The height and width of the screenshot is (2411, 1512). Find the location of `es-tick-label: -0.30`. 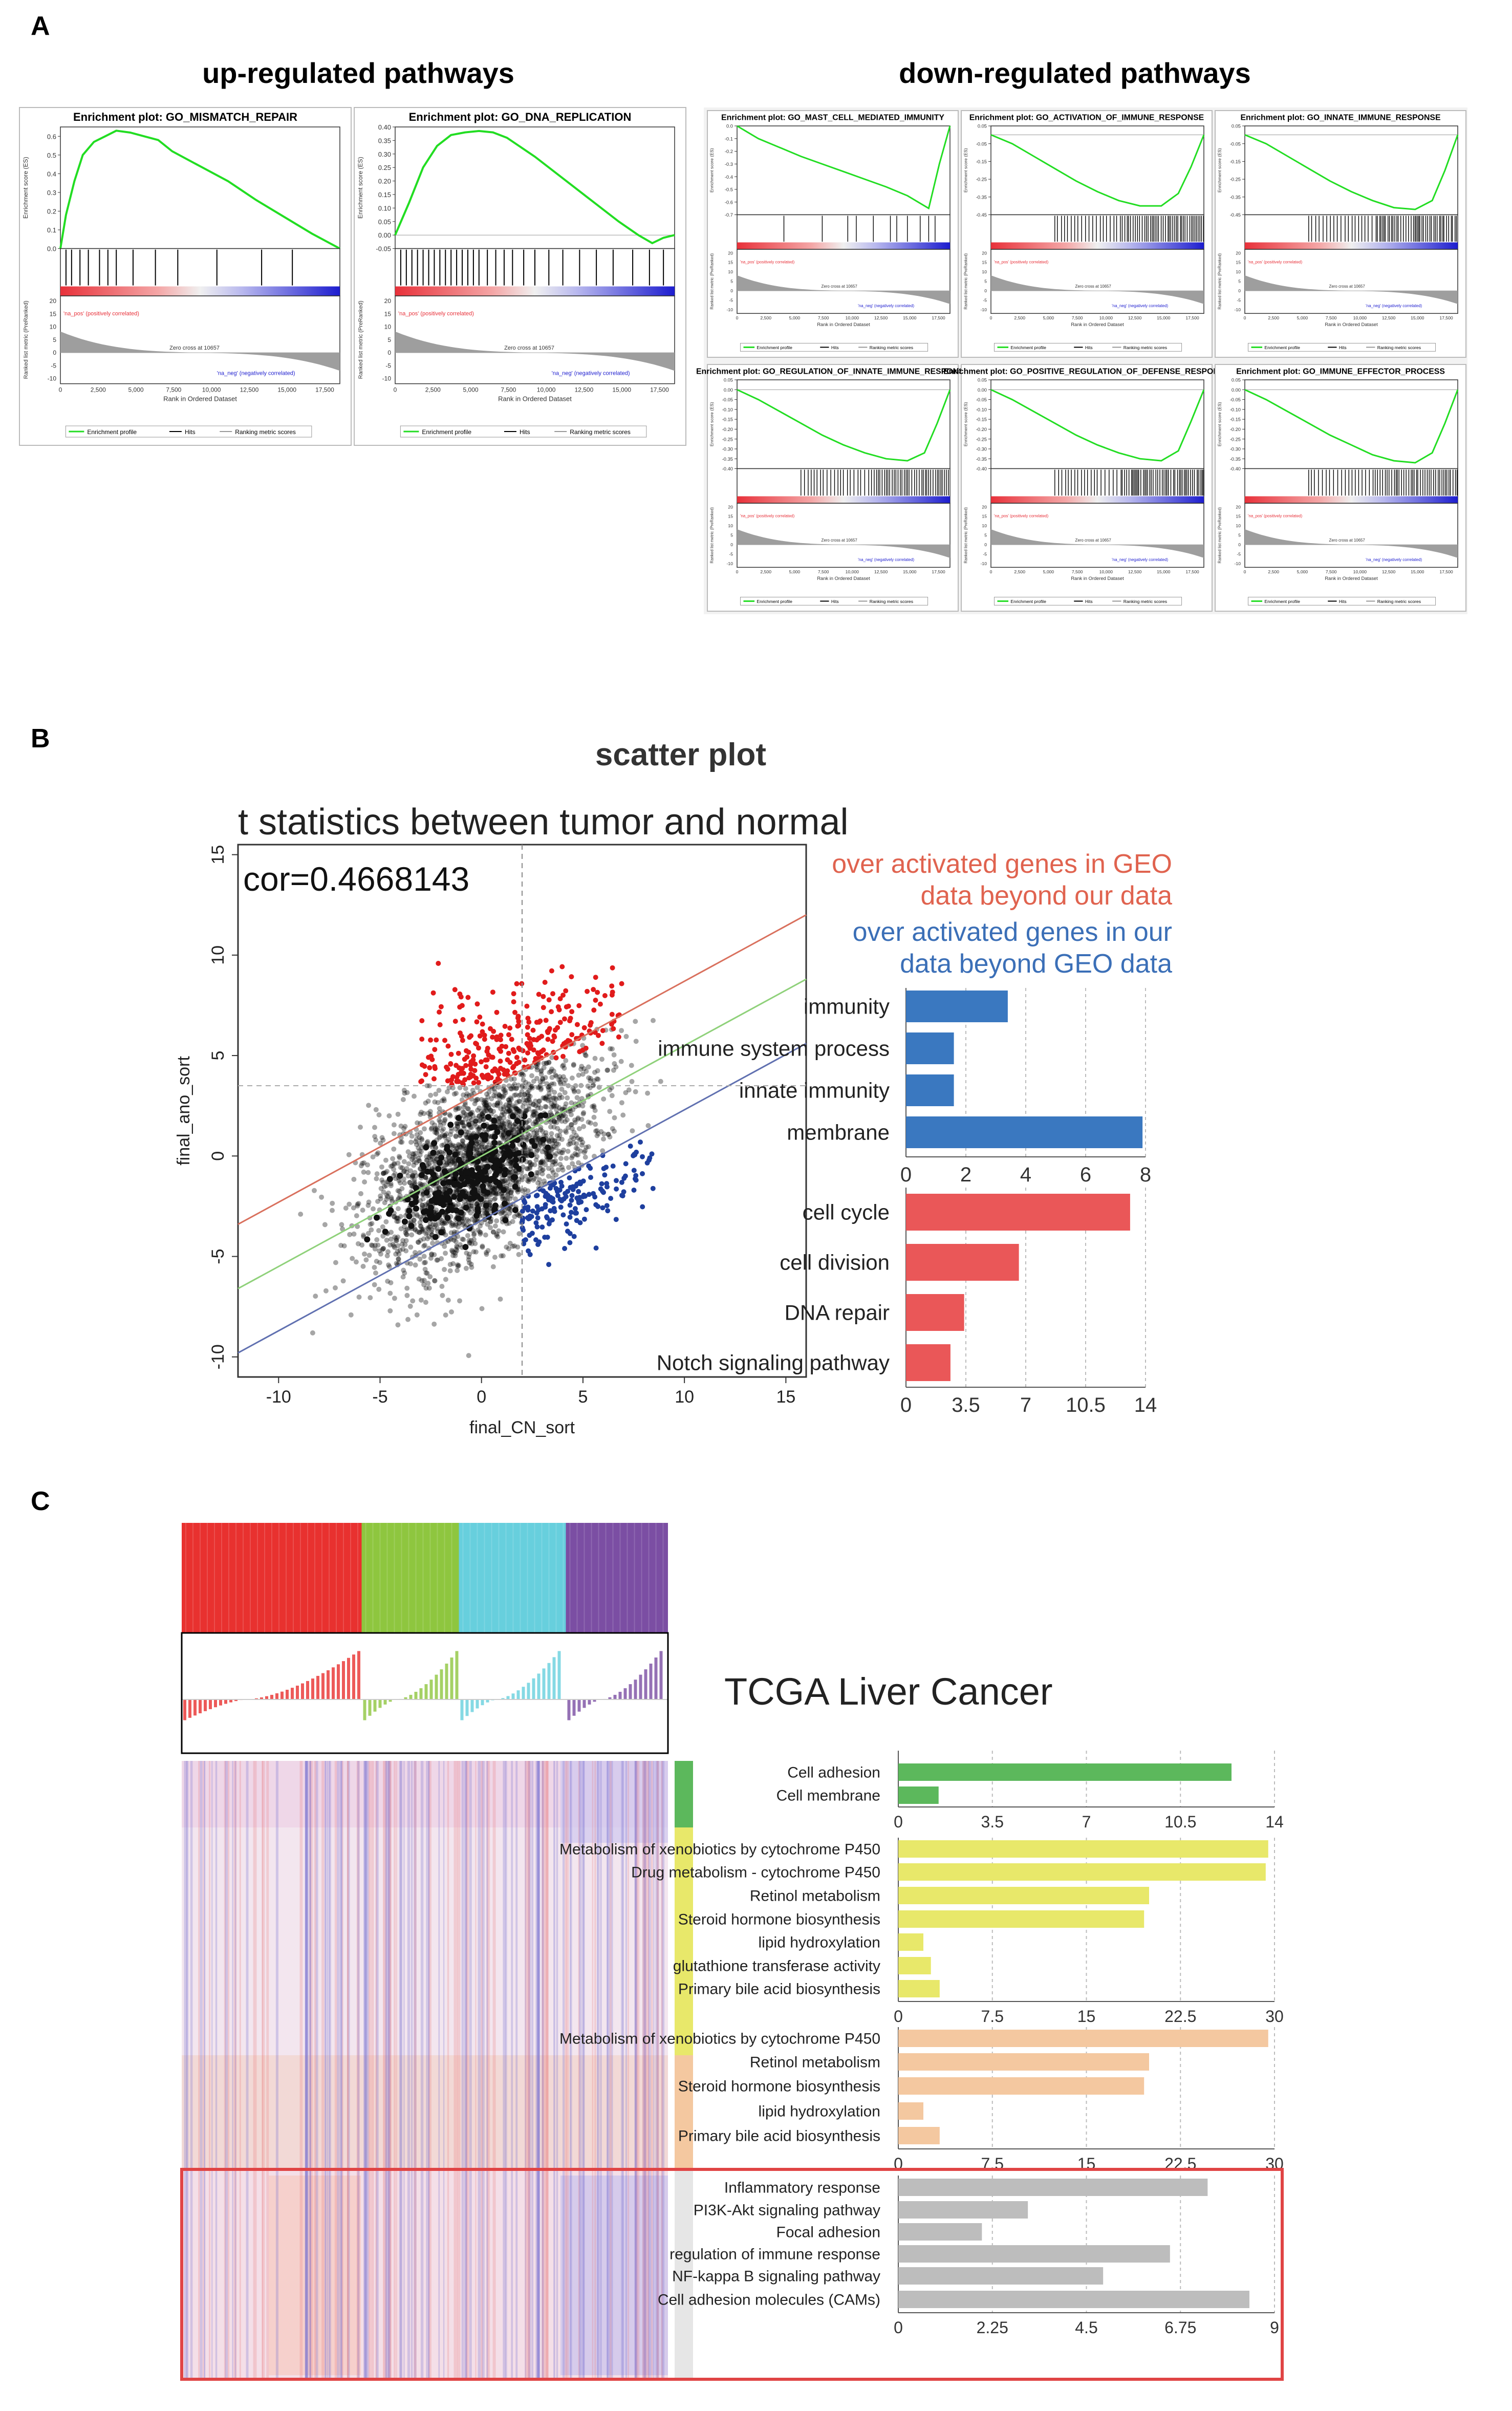

es-tick-label: -0.30 is located at coordinates (727, 449).